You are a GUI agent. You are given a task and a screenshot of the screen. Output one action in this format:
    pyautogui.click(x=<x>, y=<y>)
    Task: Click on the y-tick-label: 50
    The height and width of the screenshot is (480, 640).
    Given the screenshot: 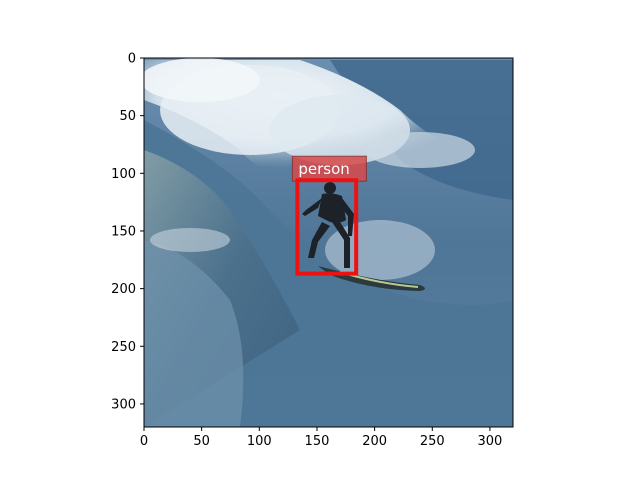 What is the action you would take?
    pyautogui.click(x=127, y=116)
    